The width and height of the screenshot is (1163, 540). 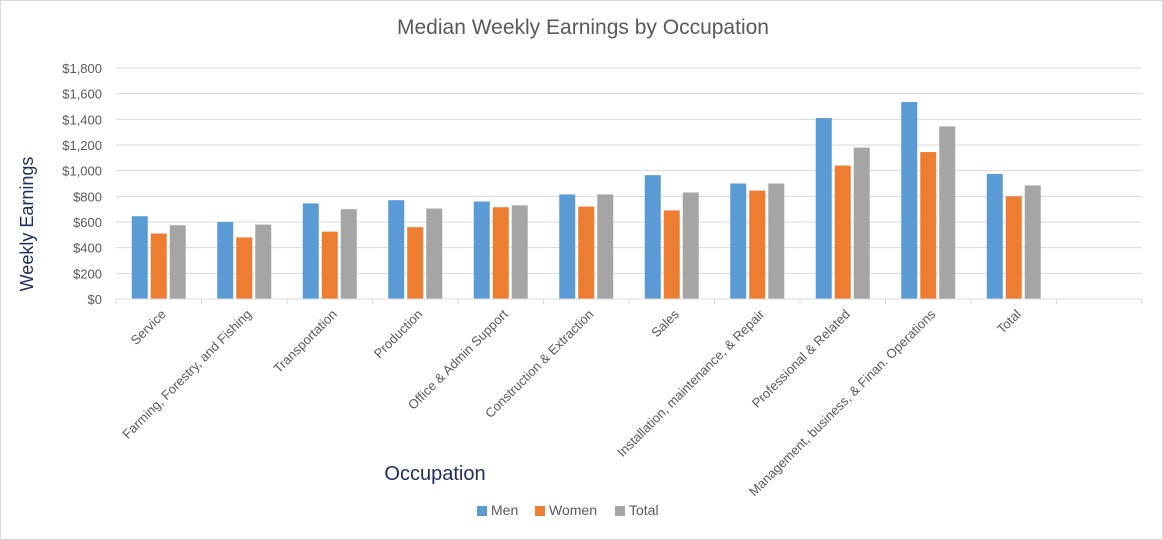 What do you see at coordinates (691, 383) in the screenshot?
I see `x-category-label: Installation, maintenance, & Repair` at bounding box center [691, 383].